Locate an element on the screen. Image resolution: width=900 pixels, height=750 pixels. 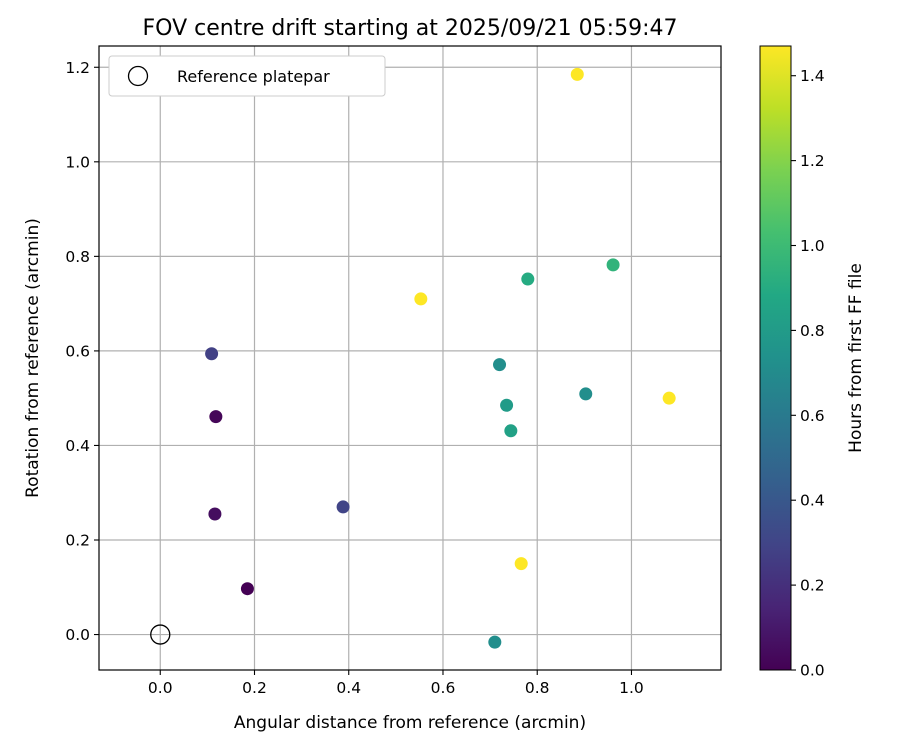
colorbar-tick-label: 0.4 is located at coordinates (812, 501).